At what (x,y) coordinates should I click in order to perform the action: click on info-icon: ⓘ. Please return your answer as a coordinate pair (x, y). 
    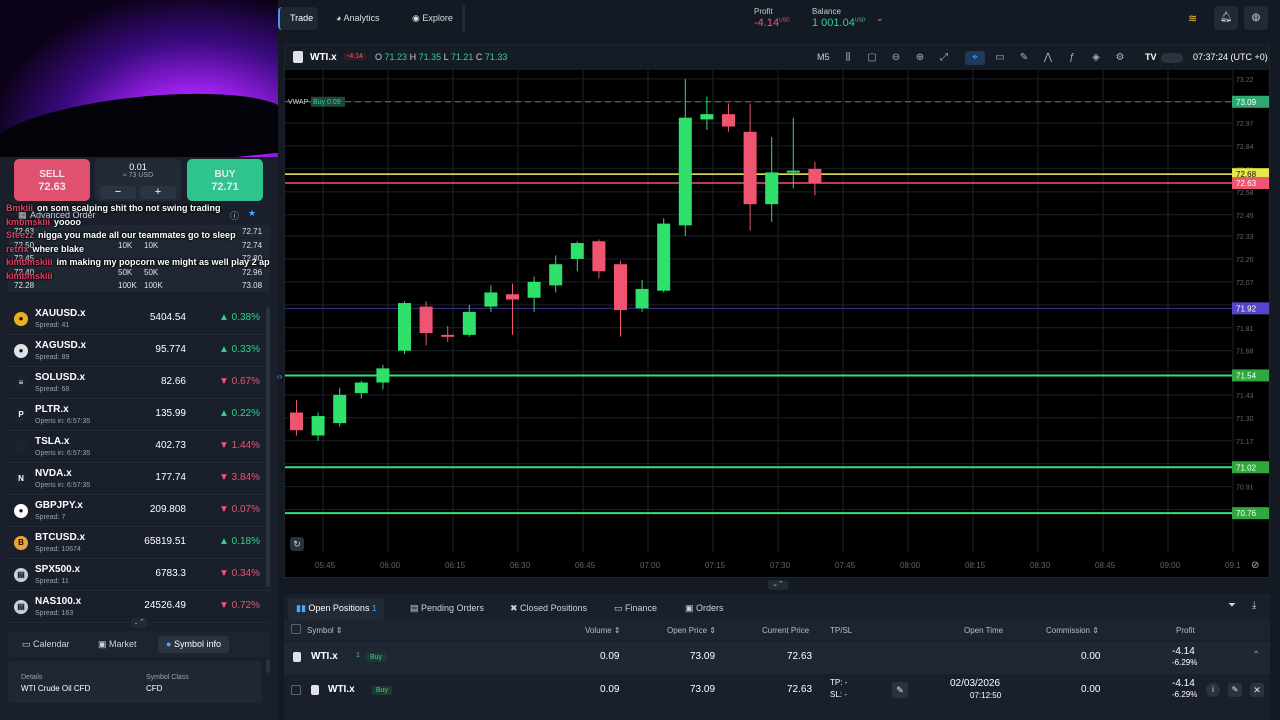
    Looking at the image, I should click on (235, 216).